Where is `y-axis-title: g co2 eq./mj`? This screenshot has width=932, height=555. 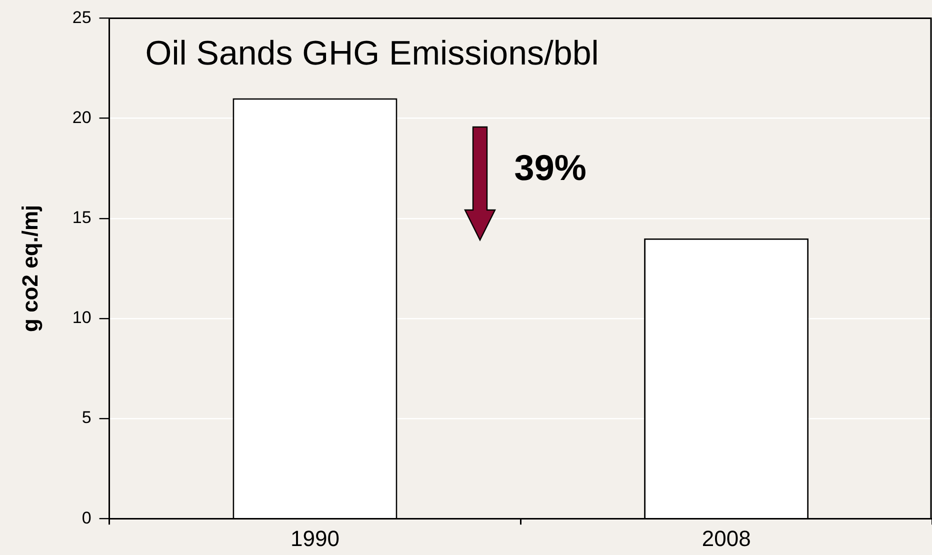 y-axis-title: g co2 eq./mj is located at coordinates (29, 268).